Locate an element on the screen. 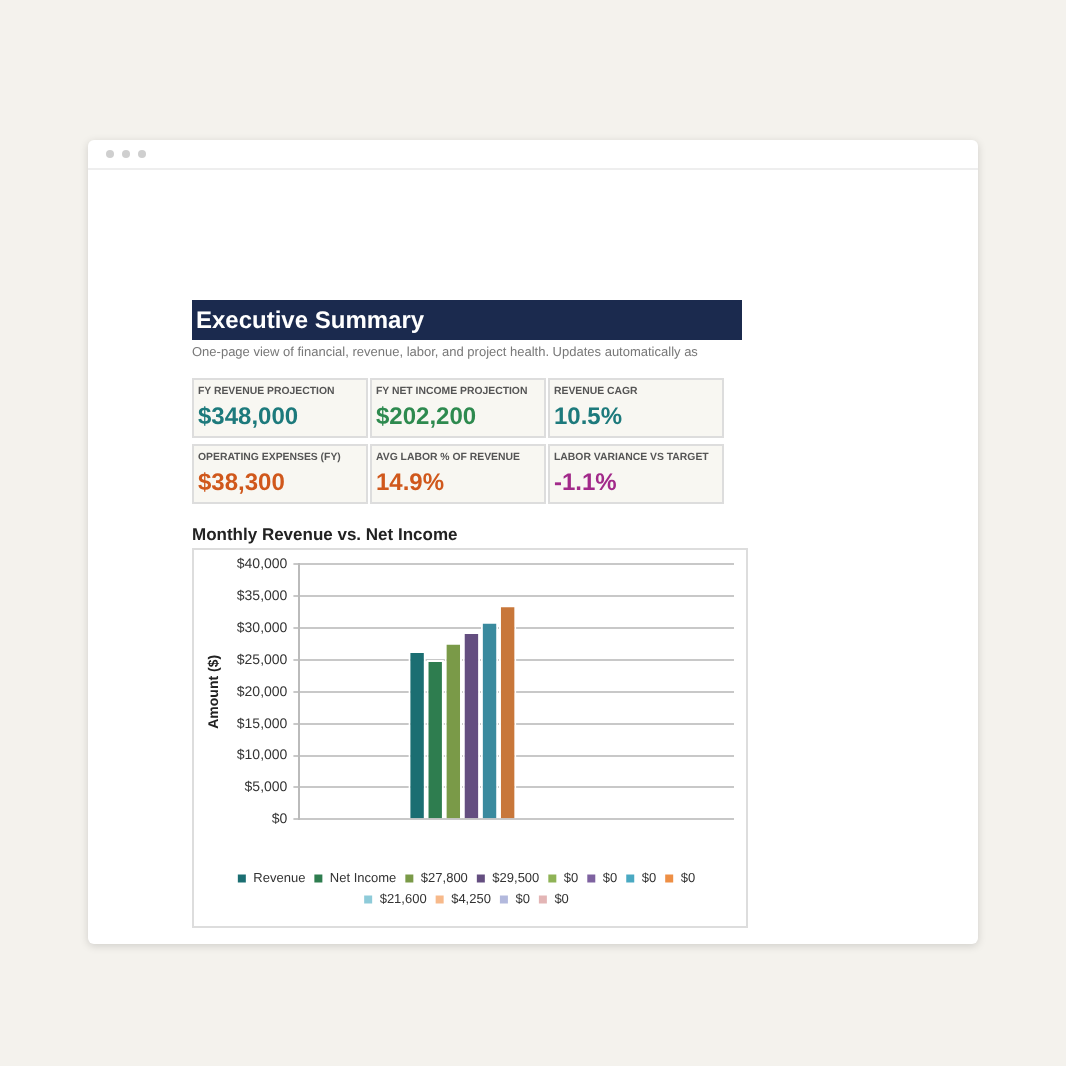 The height and width of the screenshot is (1066, 1066). text: 14.9% is located at coordinates (411, 482).